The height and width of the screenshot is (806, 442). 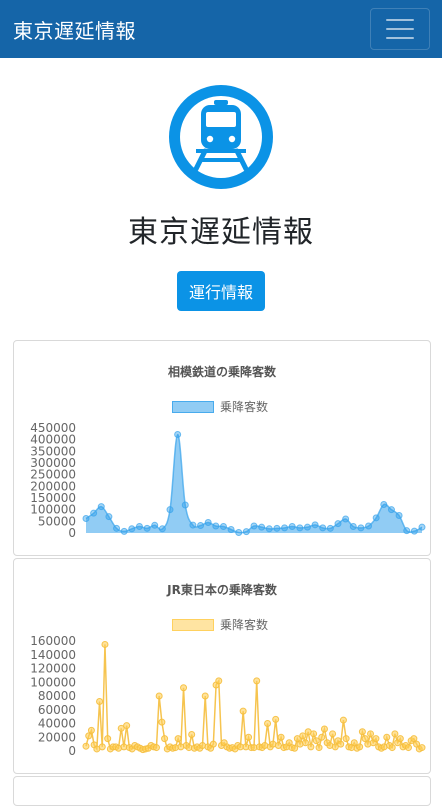 What do you see at coordinates (220, 291) in the screenshot?
I see `operation-info-button: 運行情報` at bounding box center [220, 291].